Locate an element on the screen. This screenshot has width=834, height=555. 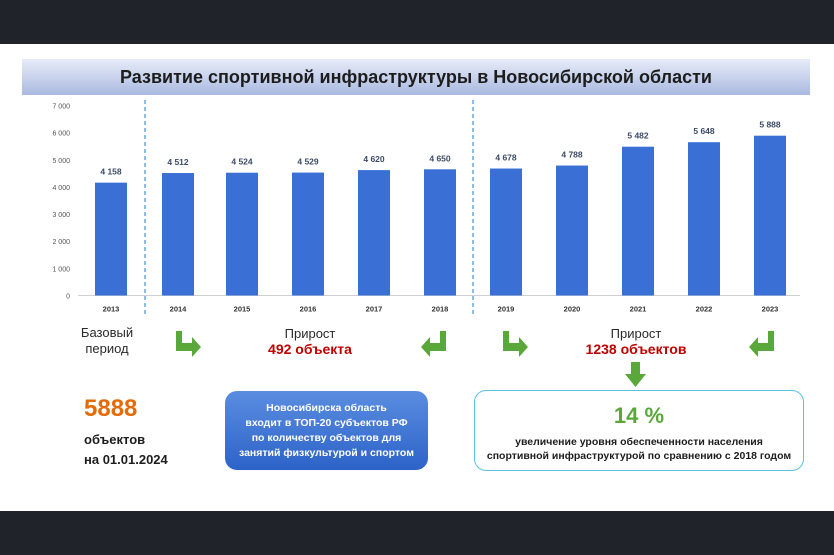
x-tick-label: 2021 is located at coordinates (638, 309).